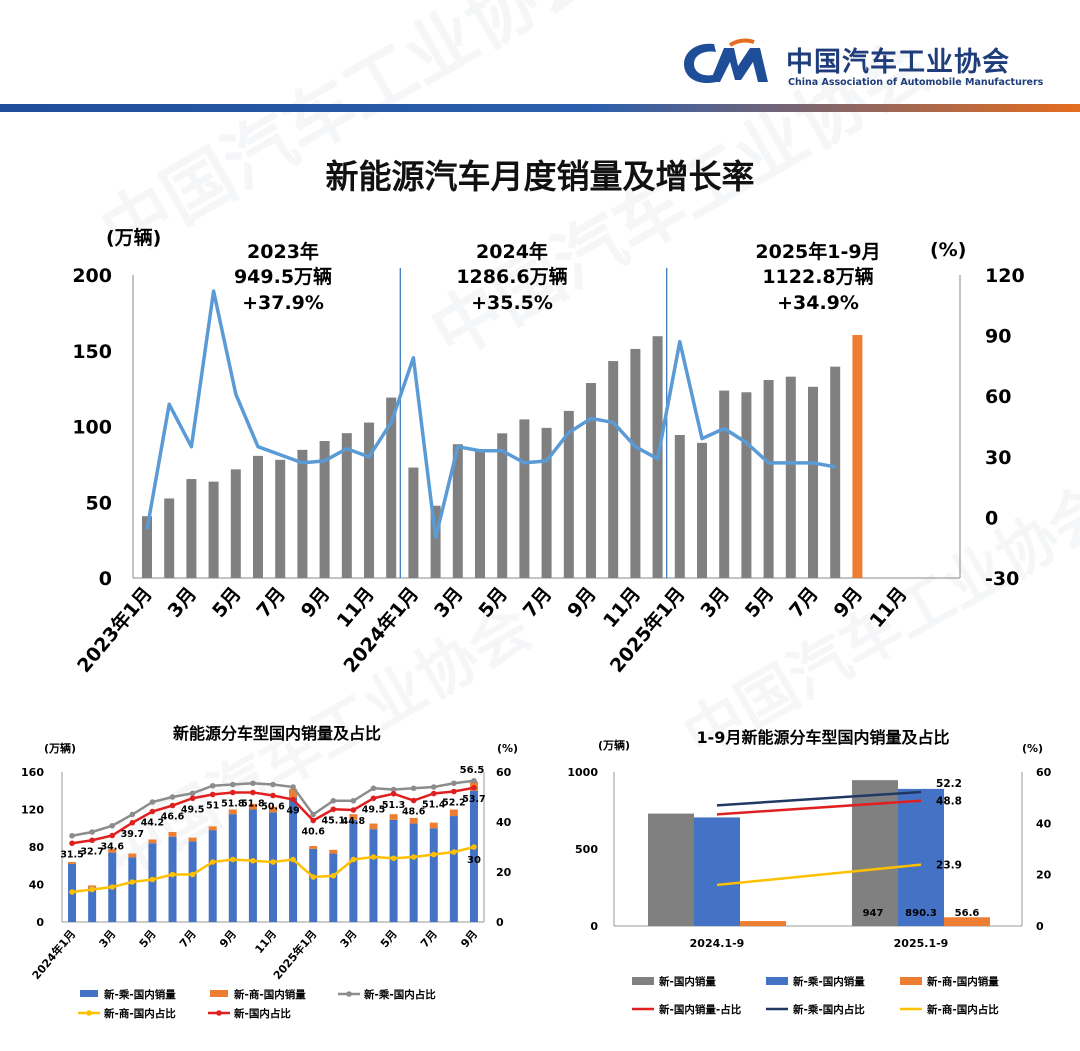  What do you see at coordinates (829, 1009) in the screenshot?
I see `chart3-legend-label: 新-乘-国内占比` at bounding box center [829, 1009].